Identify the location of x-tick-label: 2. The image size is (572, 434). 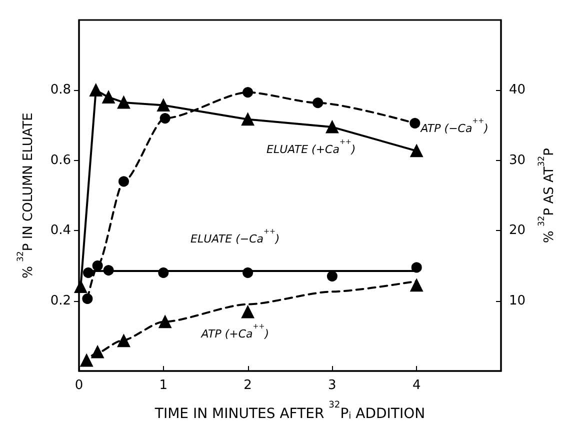
(248, 385).